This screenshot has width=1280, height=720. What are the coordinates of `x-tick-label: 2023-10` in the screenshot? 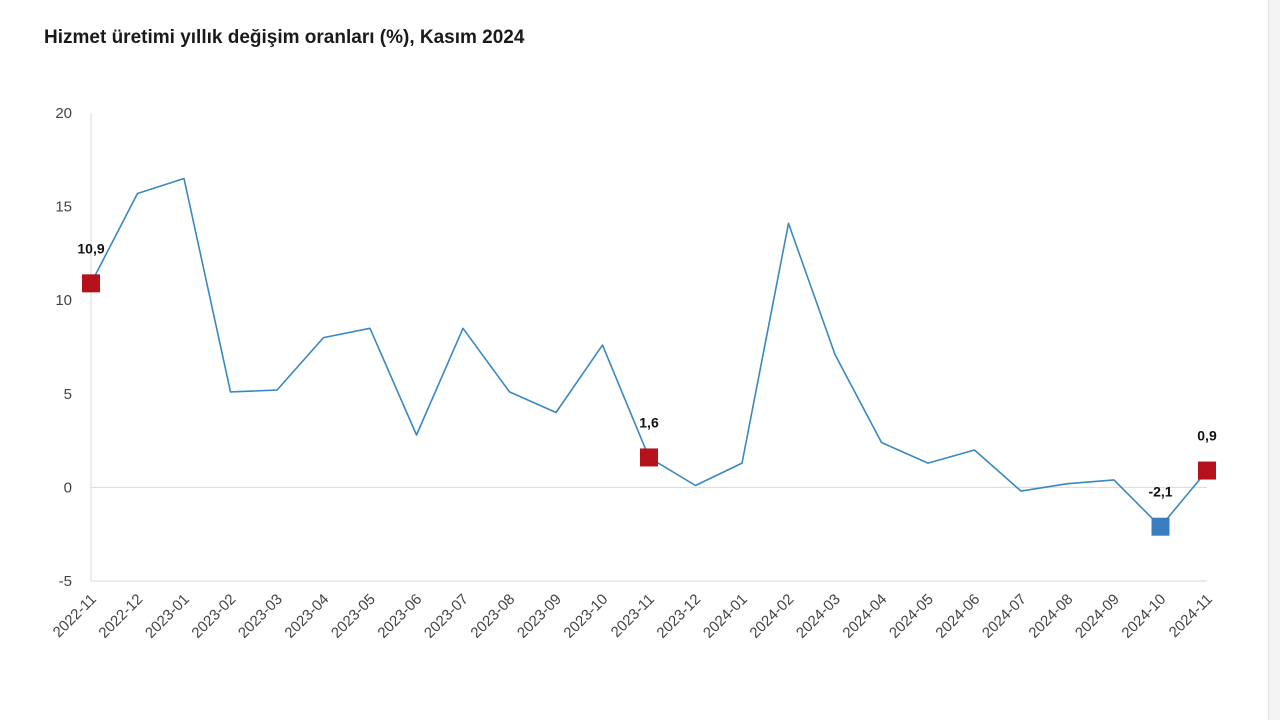 It's located at (585, 616).